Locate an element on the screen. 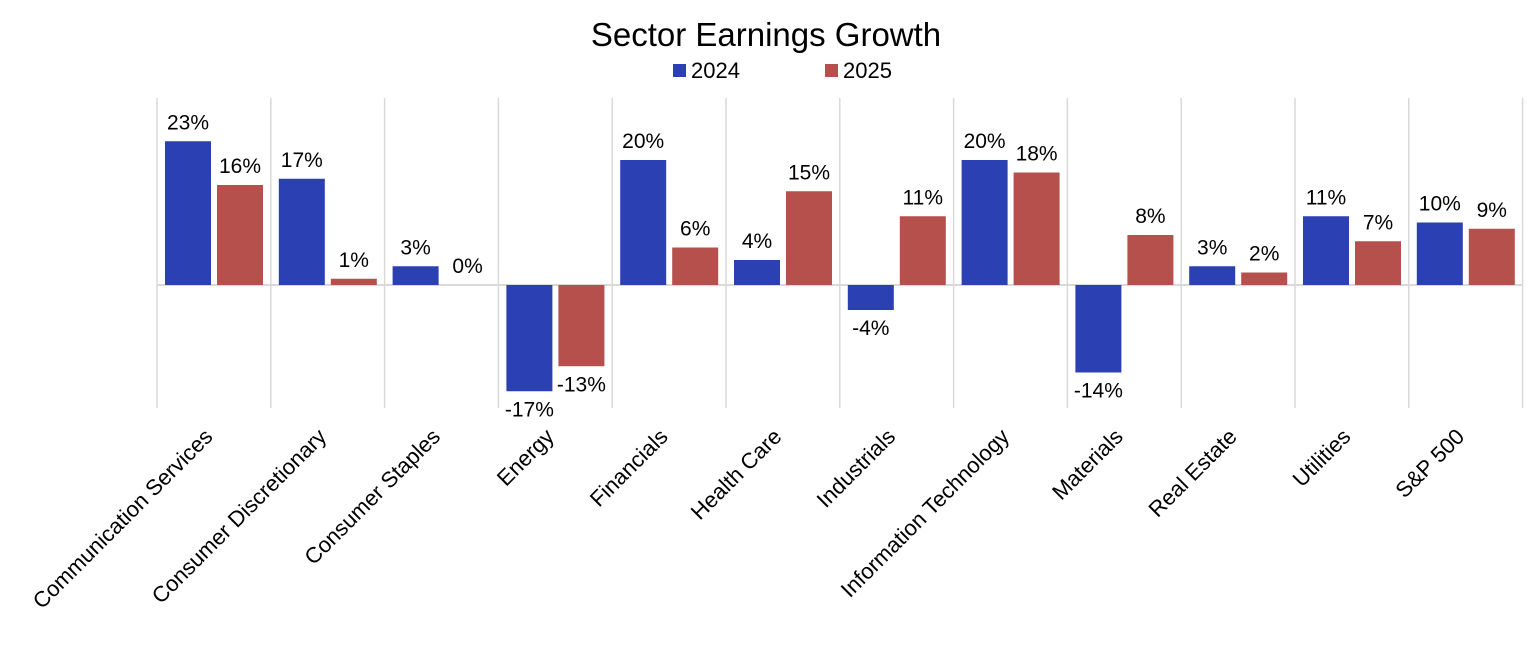 The image size is (1533, 654). data-label-2024-sandp-500: 10% is located at coordinates (1440, 204).